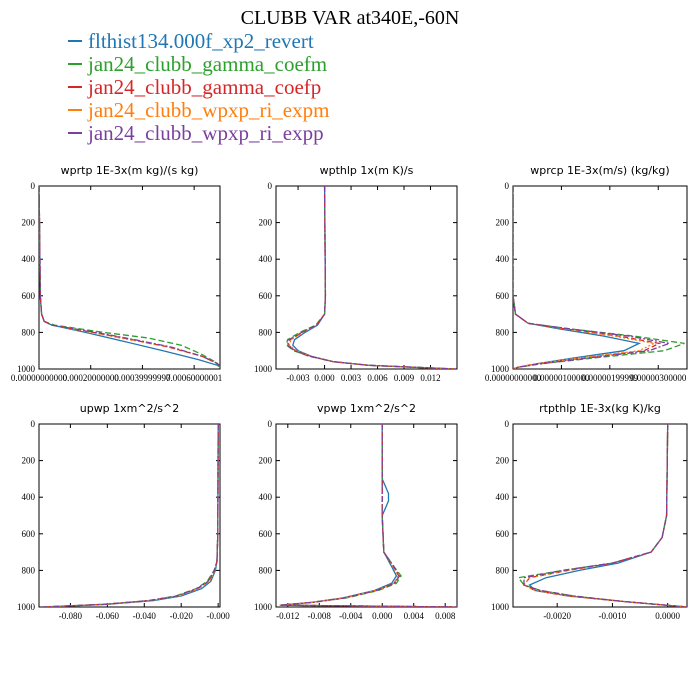 This screenshot has height=700, width=700. Describe the element at coordinates (201, 41) in the screenshot. I see `legend-label: flthist134.000f_xp2_revert` at that location.